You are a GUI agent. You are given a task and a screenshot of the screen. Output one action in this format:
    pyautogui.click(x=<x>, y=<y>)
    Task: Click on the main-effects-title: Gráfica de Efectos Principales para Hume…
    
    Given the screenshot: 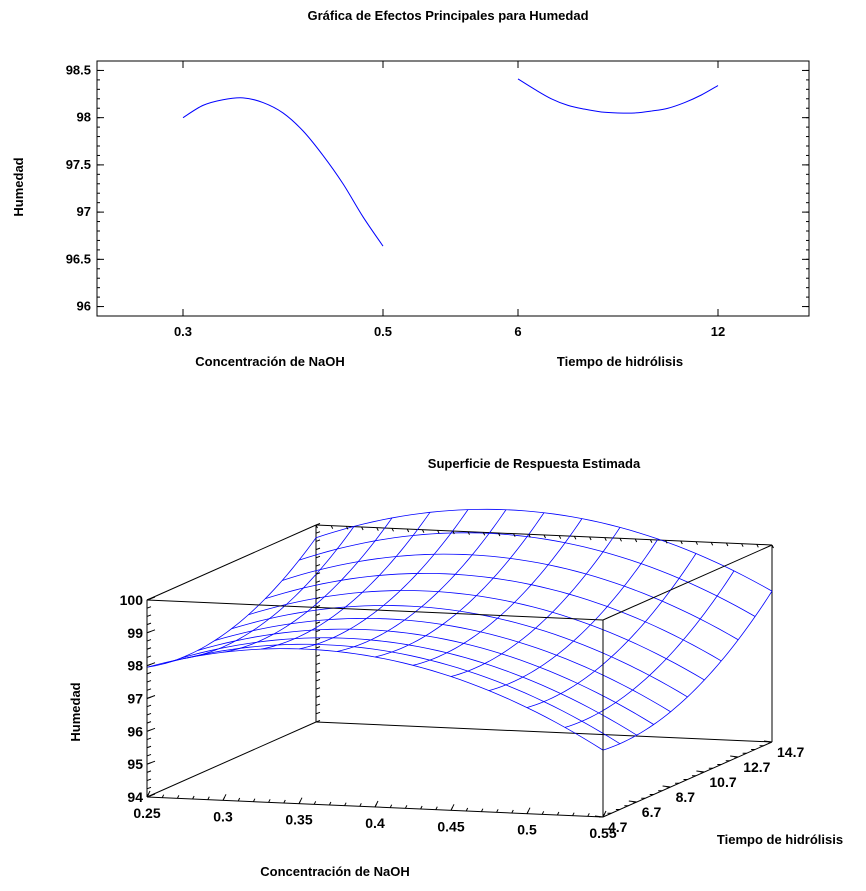 What is the action you would take?
    pyautogui.click(x=447, y=15)
    